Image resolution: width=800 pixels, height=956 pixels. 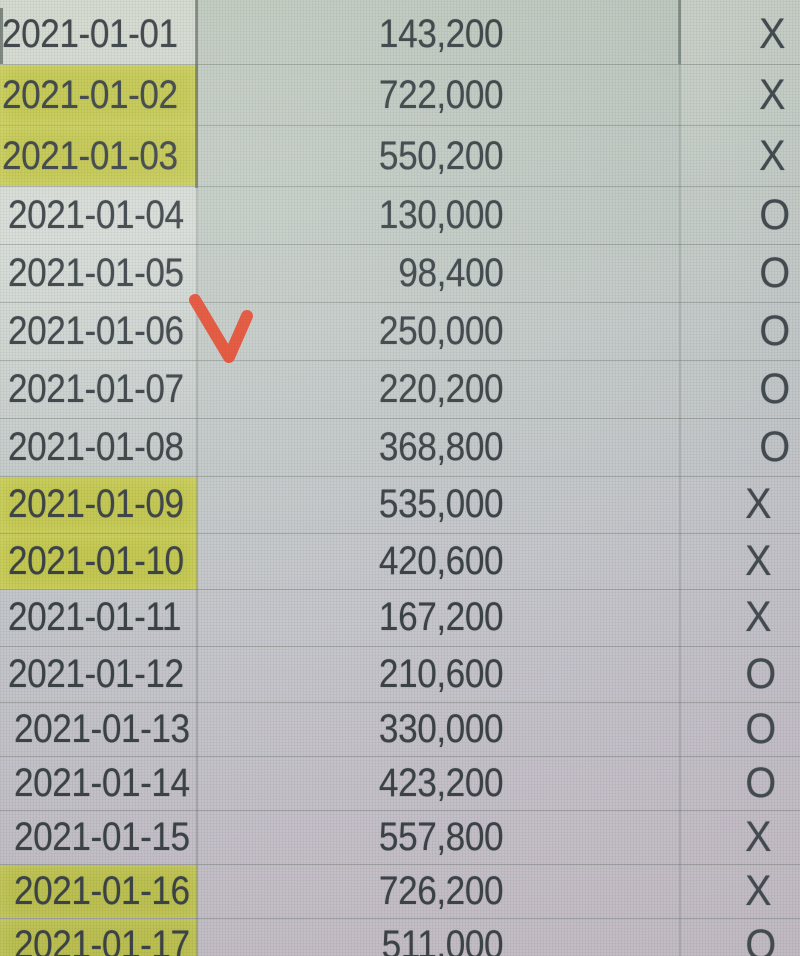 I want to click on amount-cell: 143,200, so click(x=439, y=34).